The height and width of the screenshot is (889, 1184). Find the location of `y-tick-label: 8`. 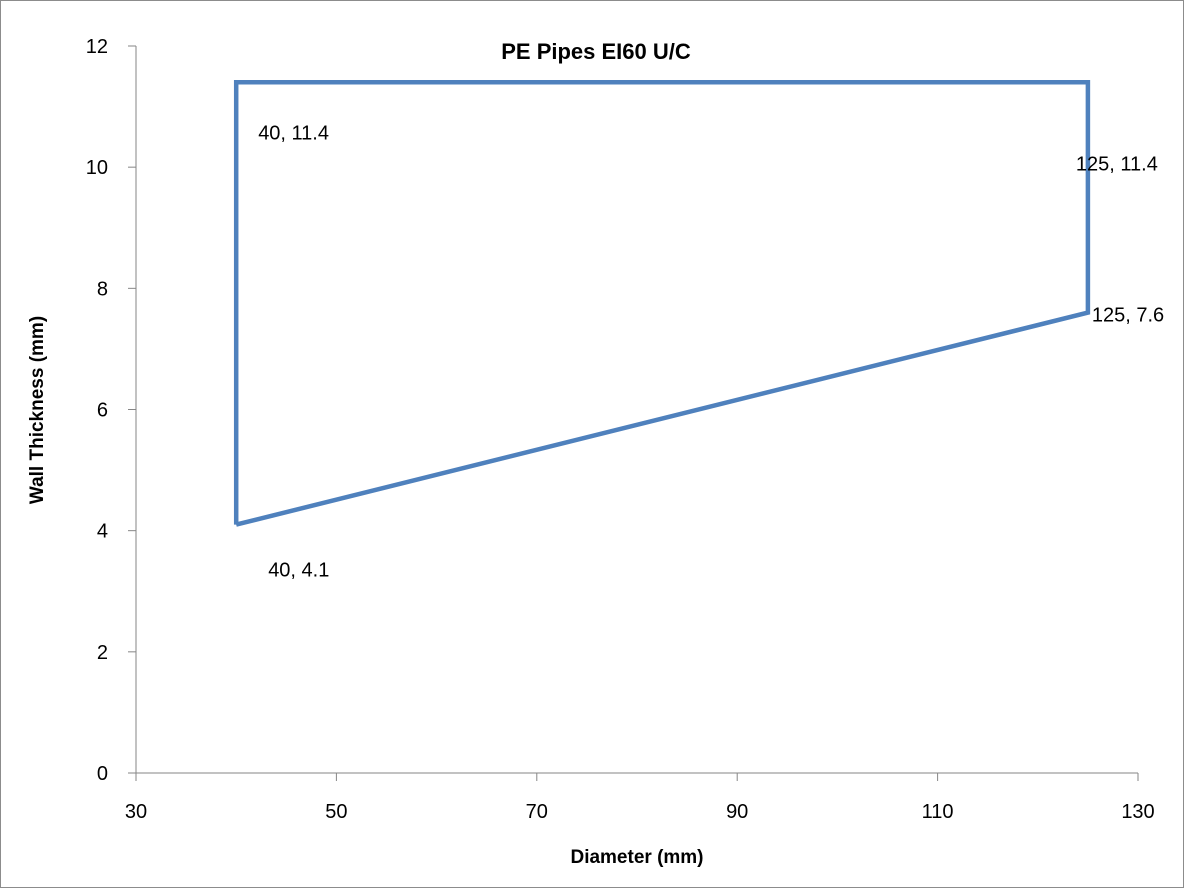

y-tick-label: 8 is located at coordinates (102, 289).